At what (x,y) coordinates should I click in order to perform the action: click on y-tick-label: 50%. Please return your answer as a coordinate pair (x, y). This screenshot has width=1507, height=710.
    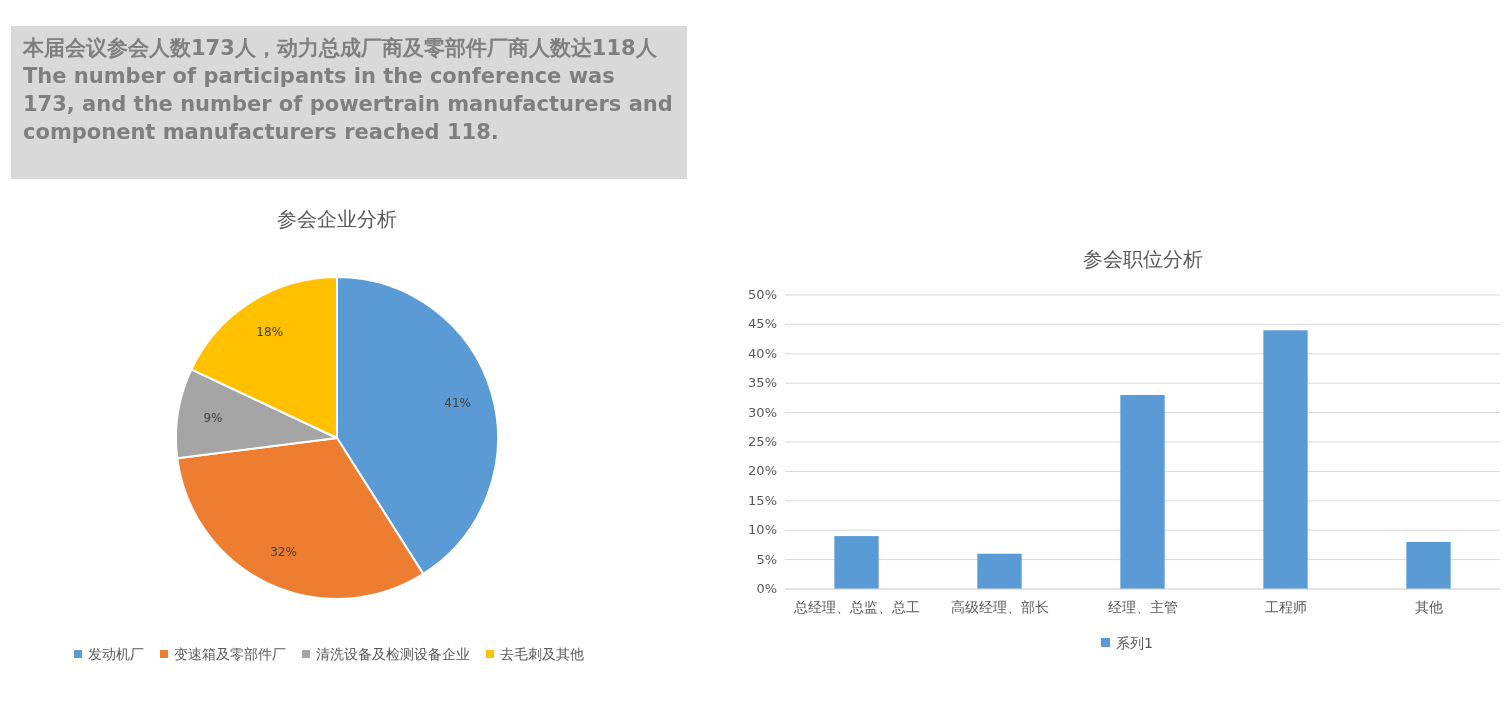
    Looking at the image, I should click on (762, 294).